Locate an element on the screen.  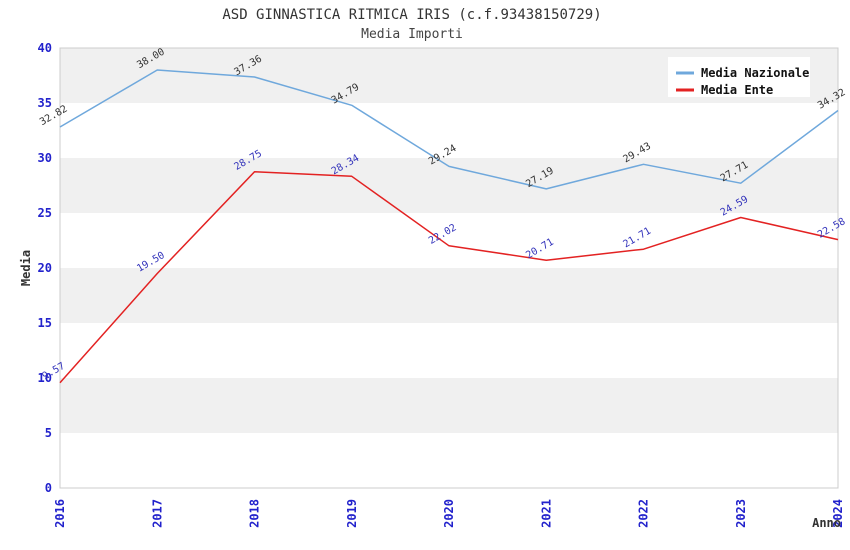
x-tick-label: 2016 is located at coordinates (60, 513).